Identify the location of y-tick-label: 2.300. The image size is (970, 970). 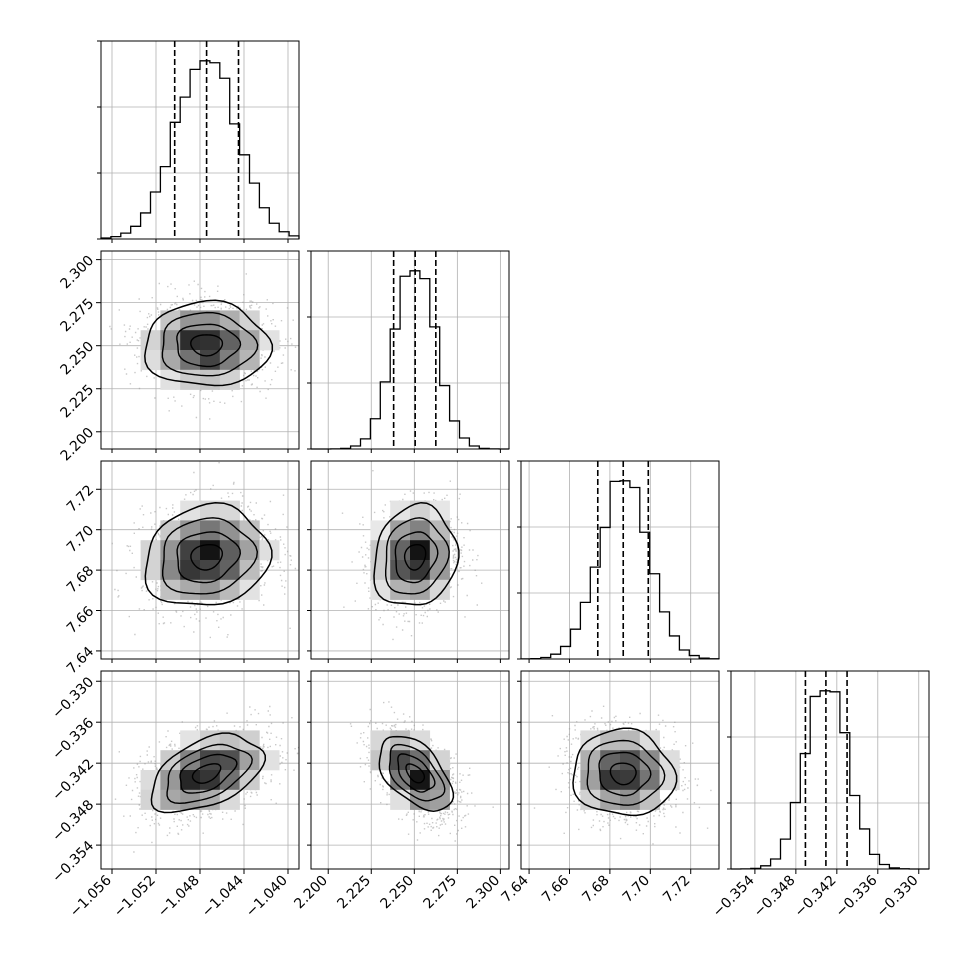
(78, 273).